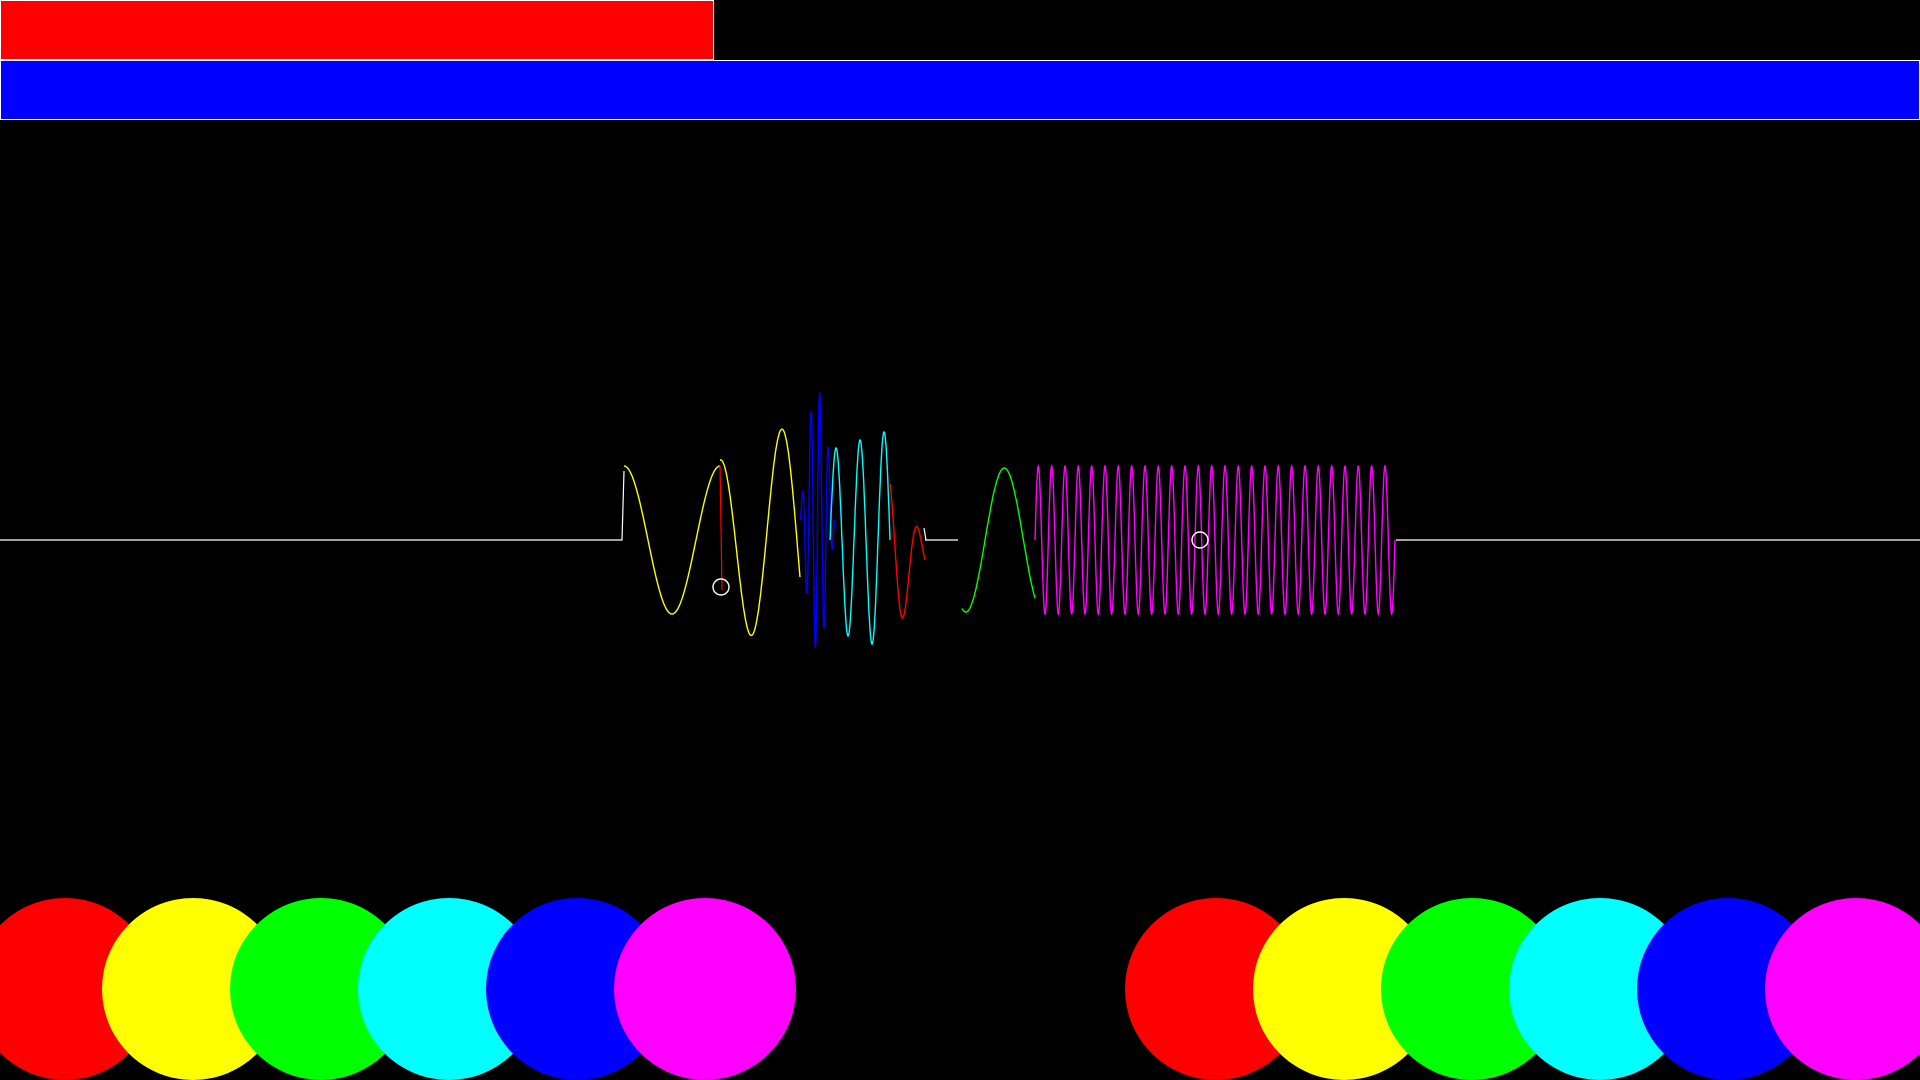 This screenshot has width=1920, height=1080. What do you see at coordinates (860, 538) in the screenshot?
I see `waveform-cyan` at bounding box center [860, 538].